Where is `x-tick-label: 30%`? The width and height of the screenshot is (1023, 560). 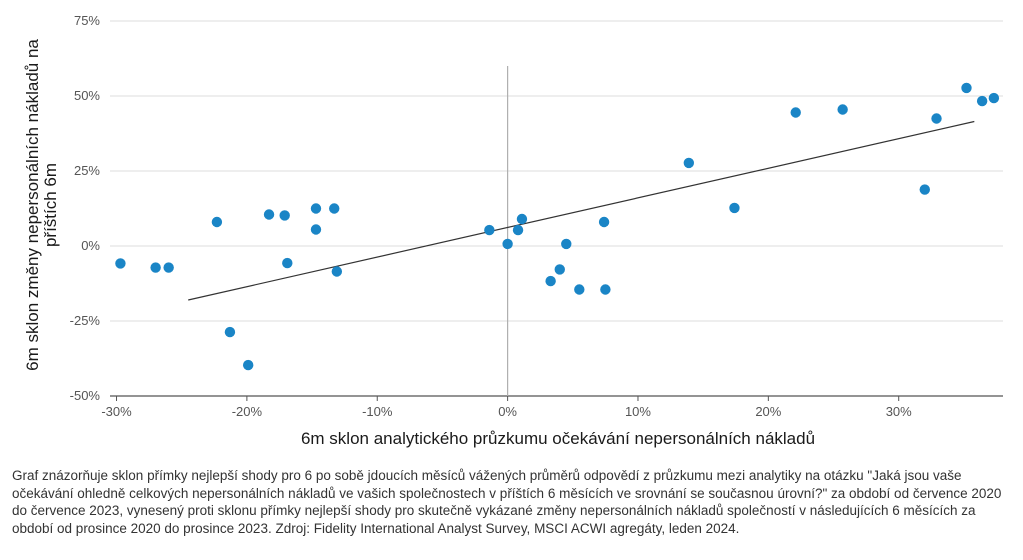 x-tick-label: 30% is located at coordinates (899, 411).